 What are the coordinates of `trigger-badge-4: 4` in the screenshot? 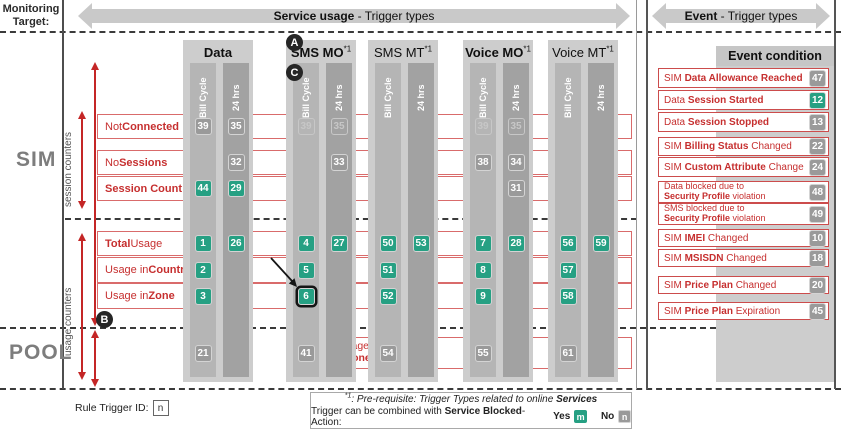 It's located at (306, 243).